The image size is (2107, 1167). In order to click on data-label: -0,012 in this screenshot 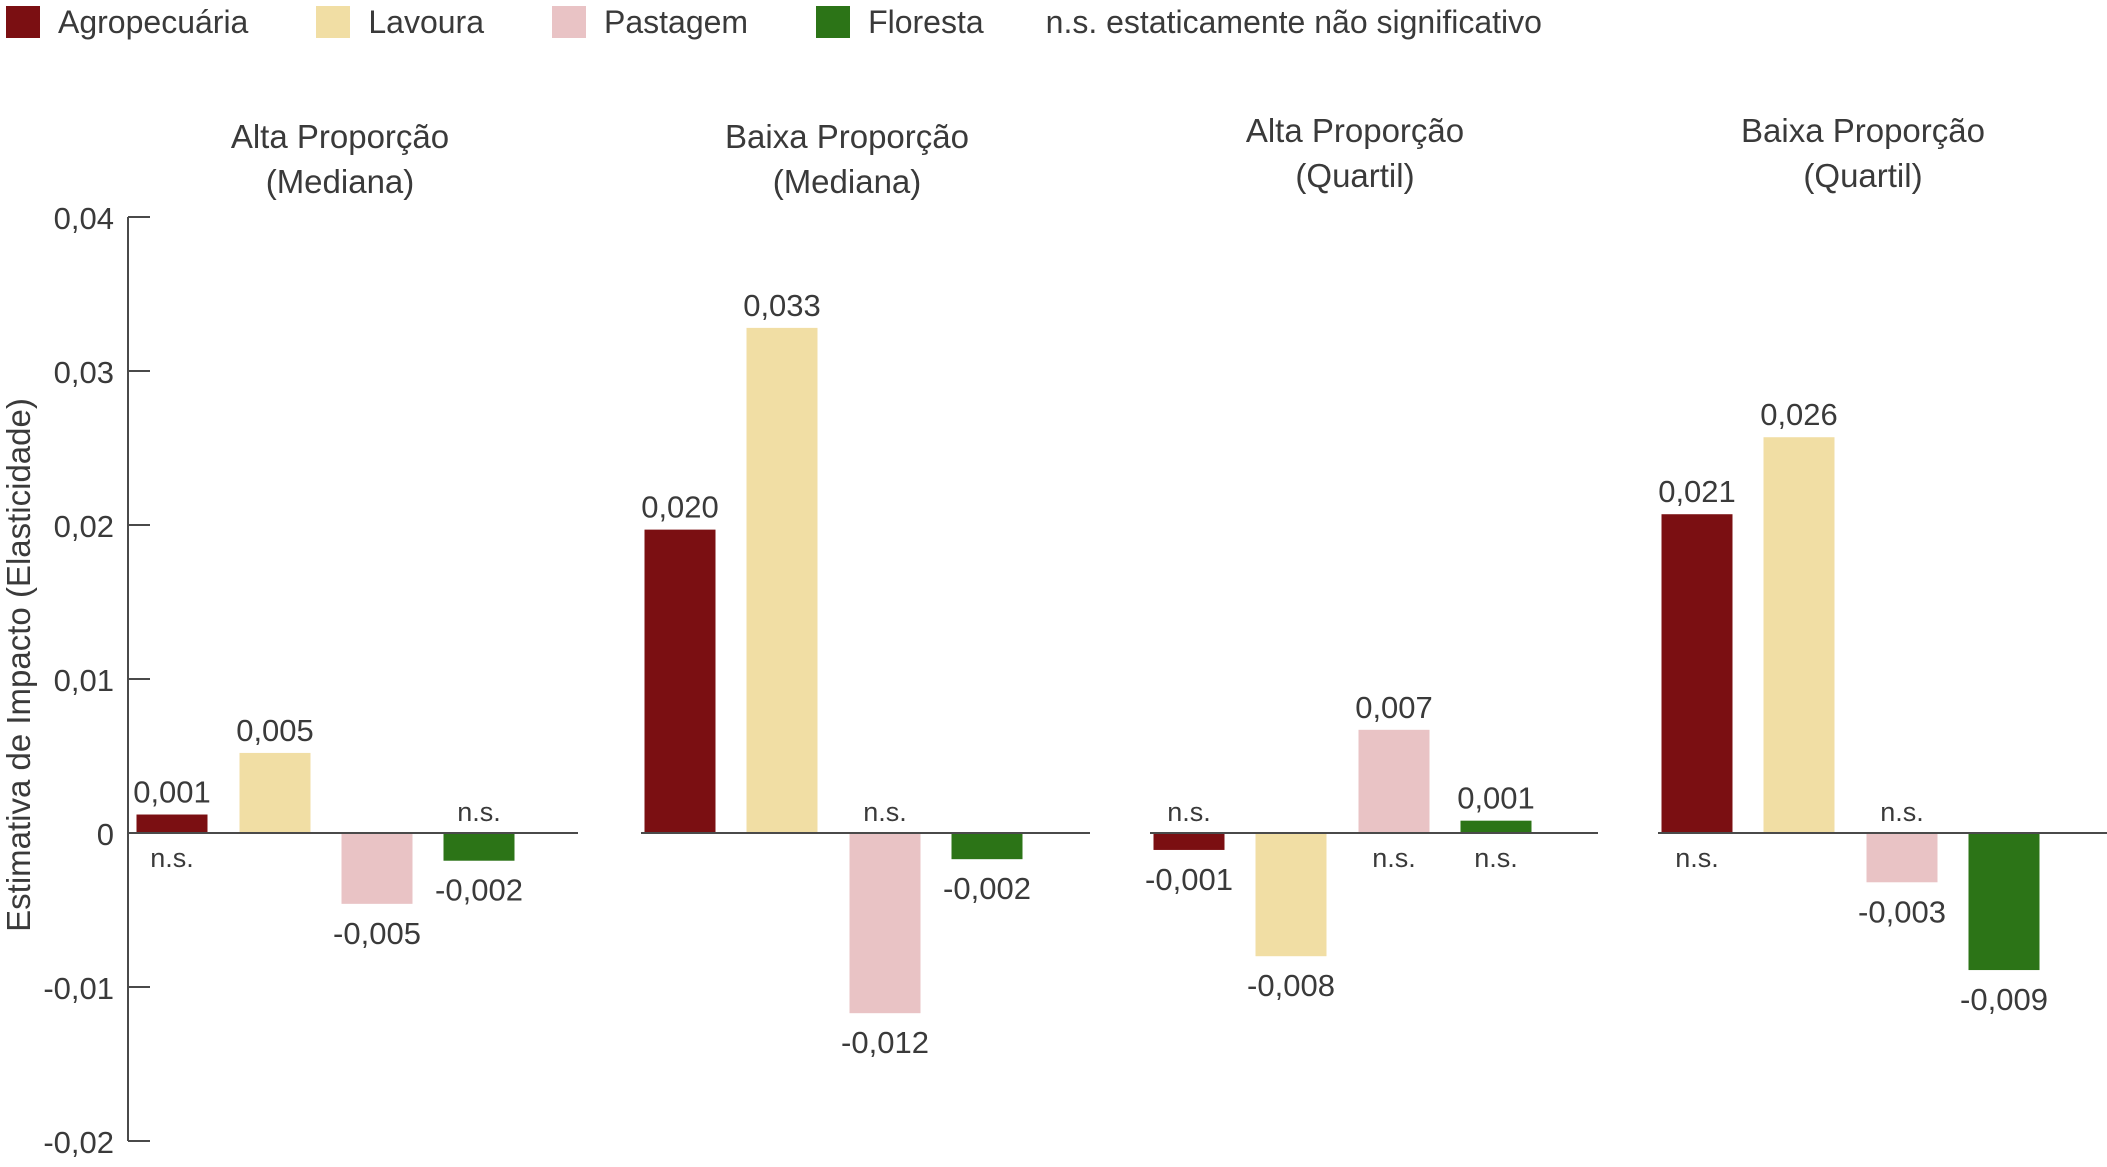, I will do `click(885, 1042)`.